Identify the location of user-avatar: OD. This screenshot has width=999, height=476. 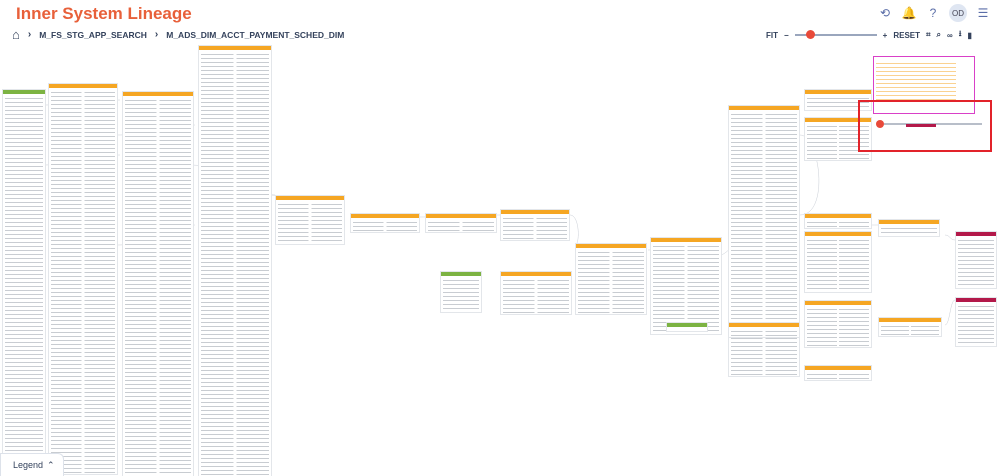
(958, 13).